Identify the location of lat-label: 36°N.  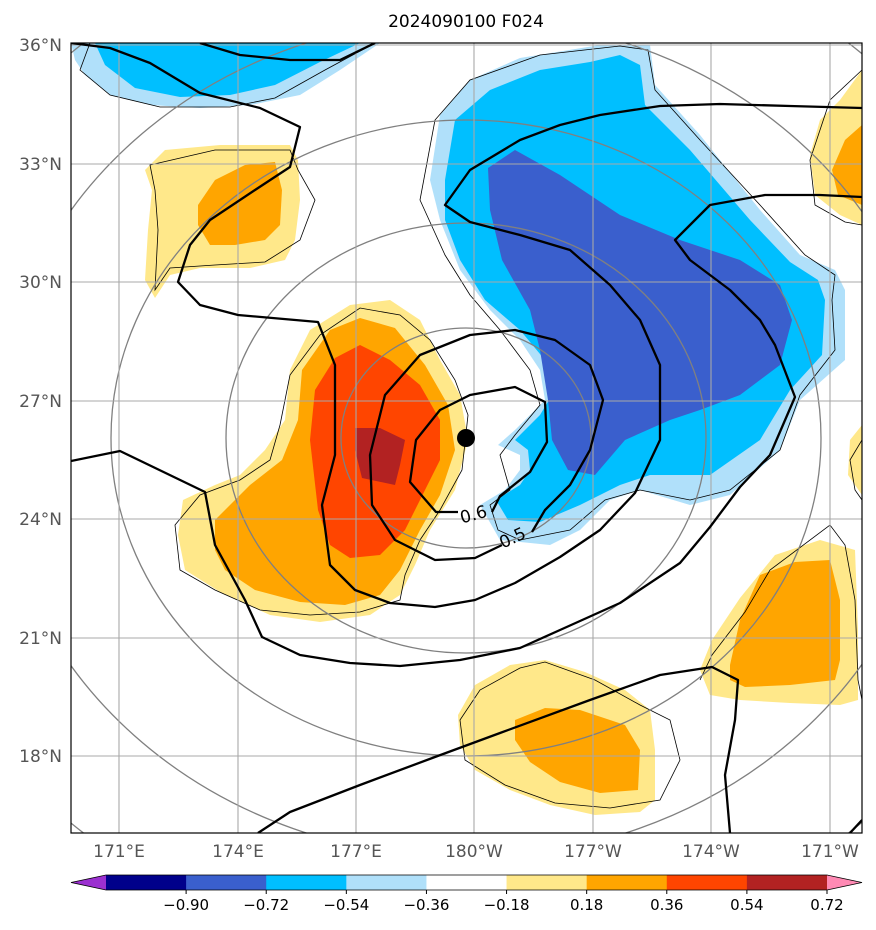
(40, 46).